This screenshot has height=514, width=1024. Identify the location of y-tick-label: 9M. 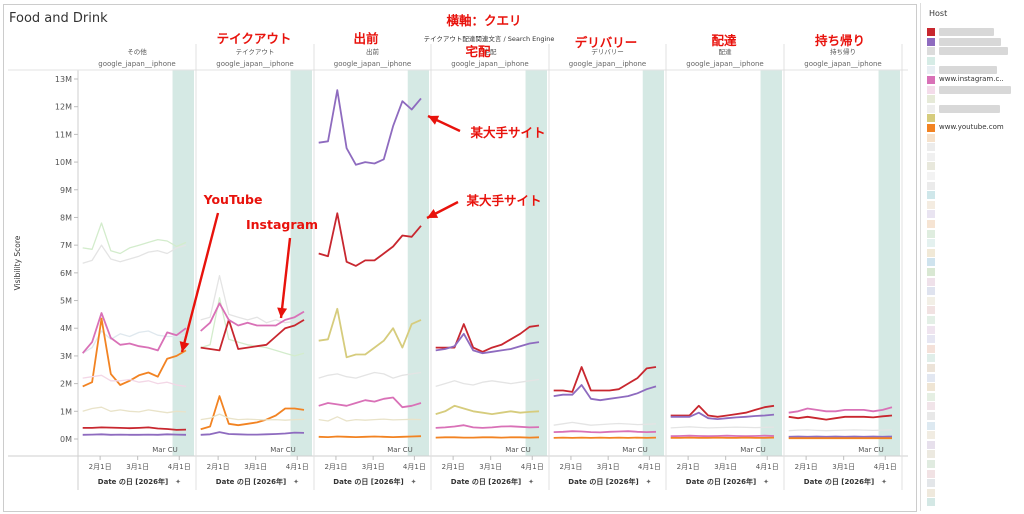
(66, 190).